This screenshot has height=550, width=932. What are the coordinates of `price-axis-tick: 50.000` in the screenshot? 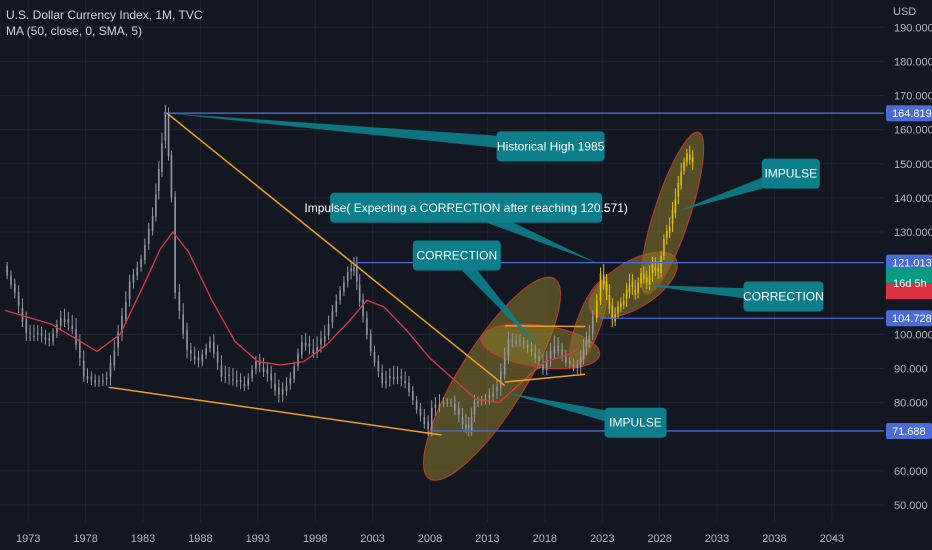 It's located at (911, 506).